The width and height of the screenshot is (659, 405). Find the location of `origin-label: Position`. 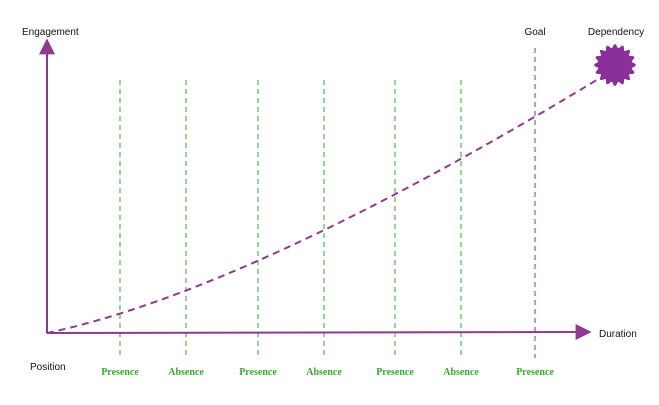

origin-label: Position is located at coordinates (48, 367).